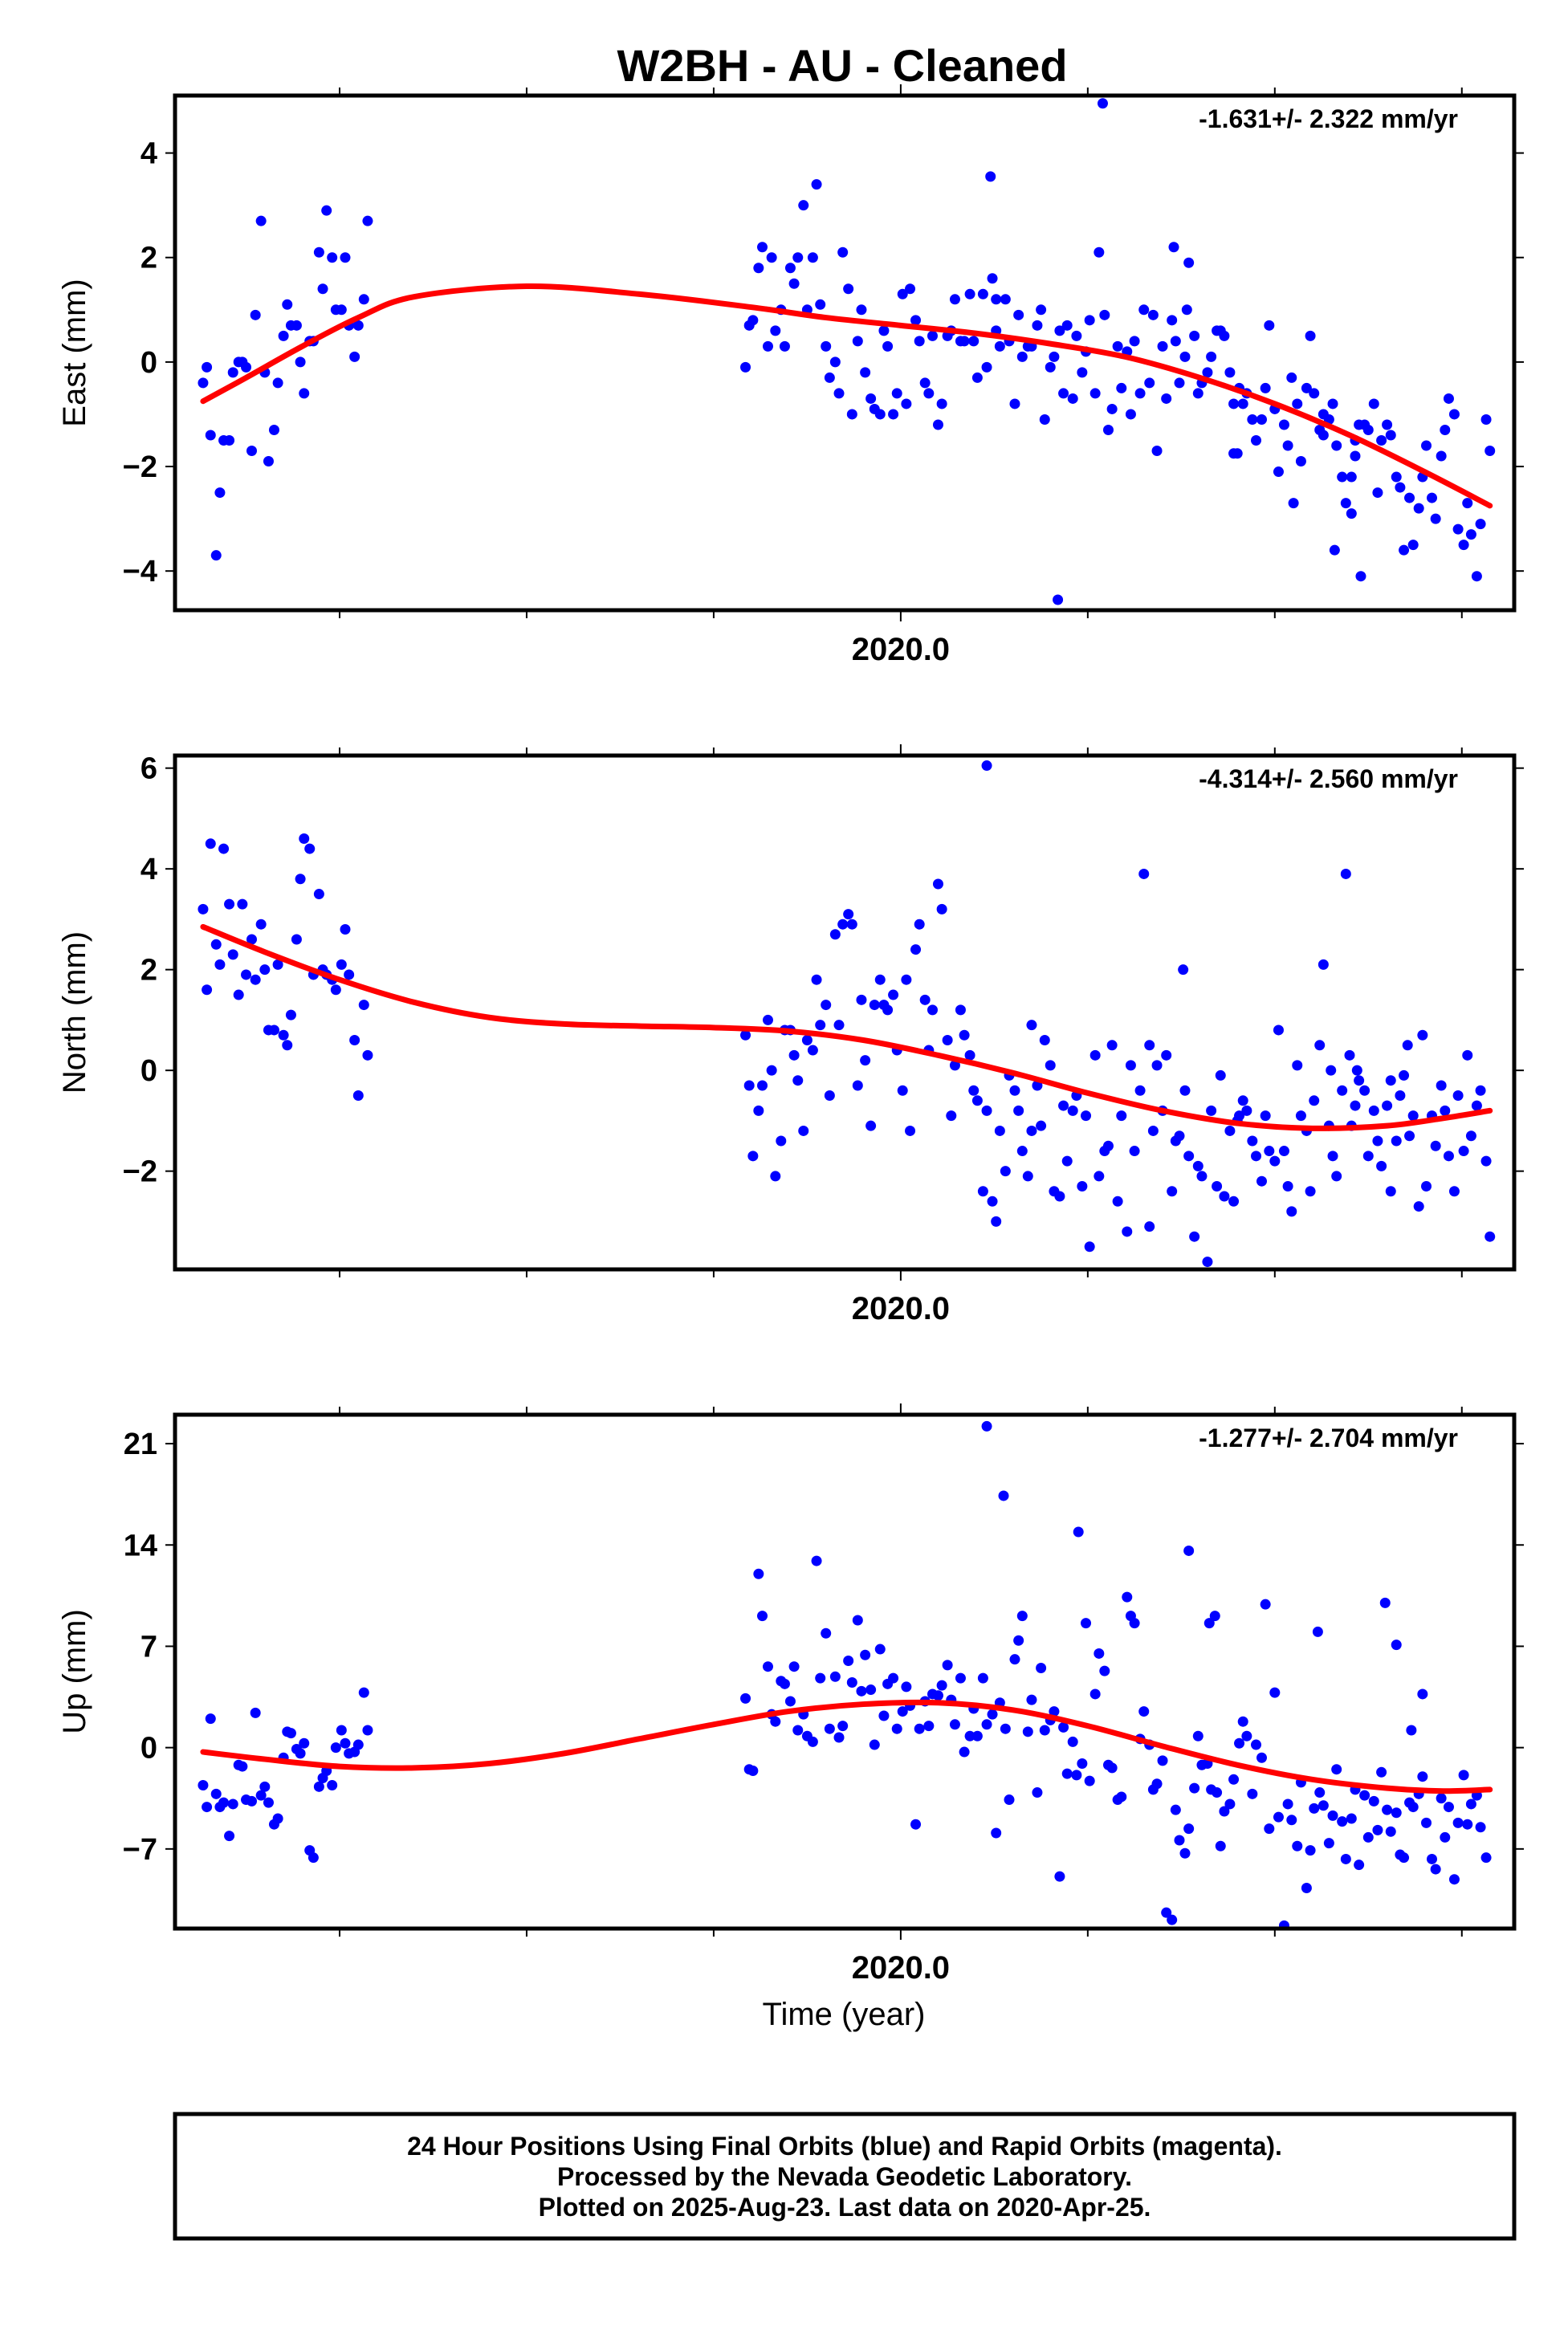  What do you see at coordinates (140, 572) in the screenshot?
I see `east-y-tick-label: −4` at bounding box center [140, 572].